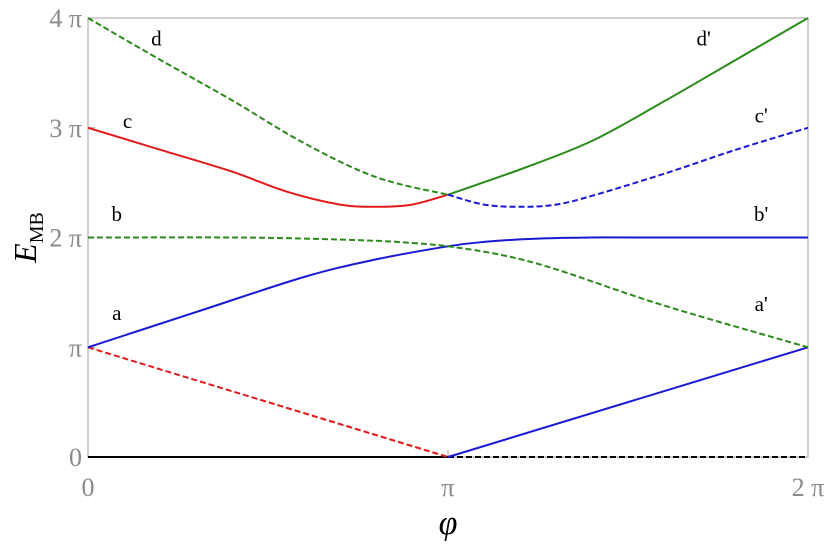 This screenshot has height=550, width=830. What do you see at coordinates (761, 304) in the screenshot?
I see `curve-label-4: a'` at bounding box center [761, 304].